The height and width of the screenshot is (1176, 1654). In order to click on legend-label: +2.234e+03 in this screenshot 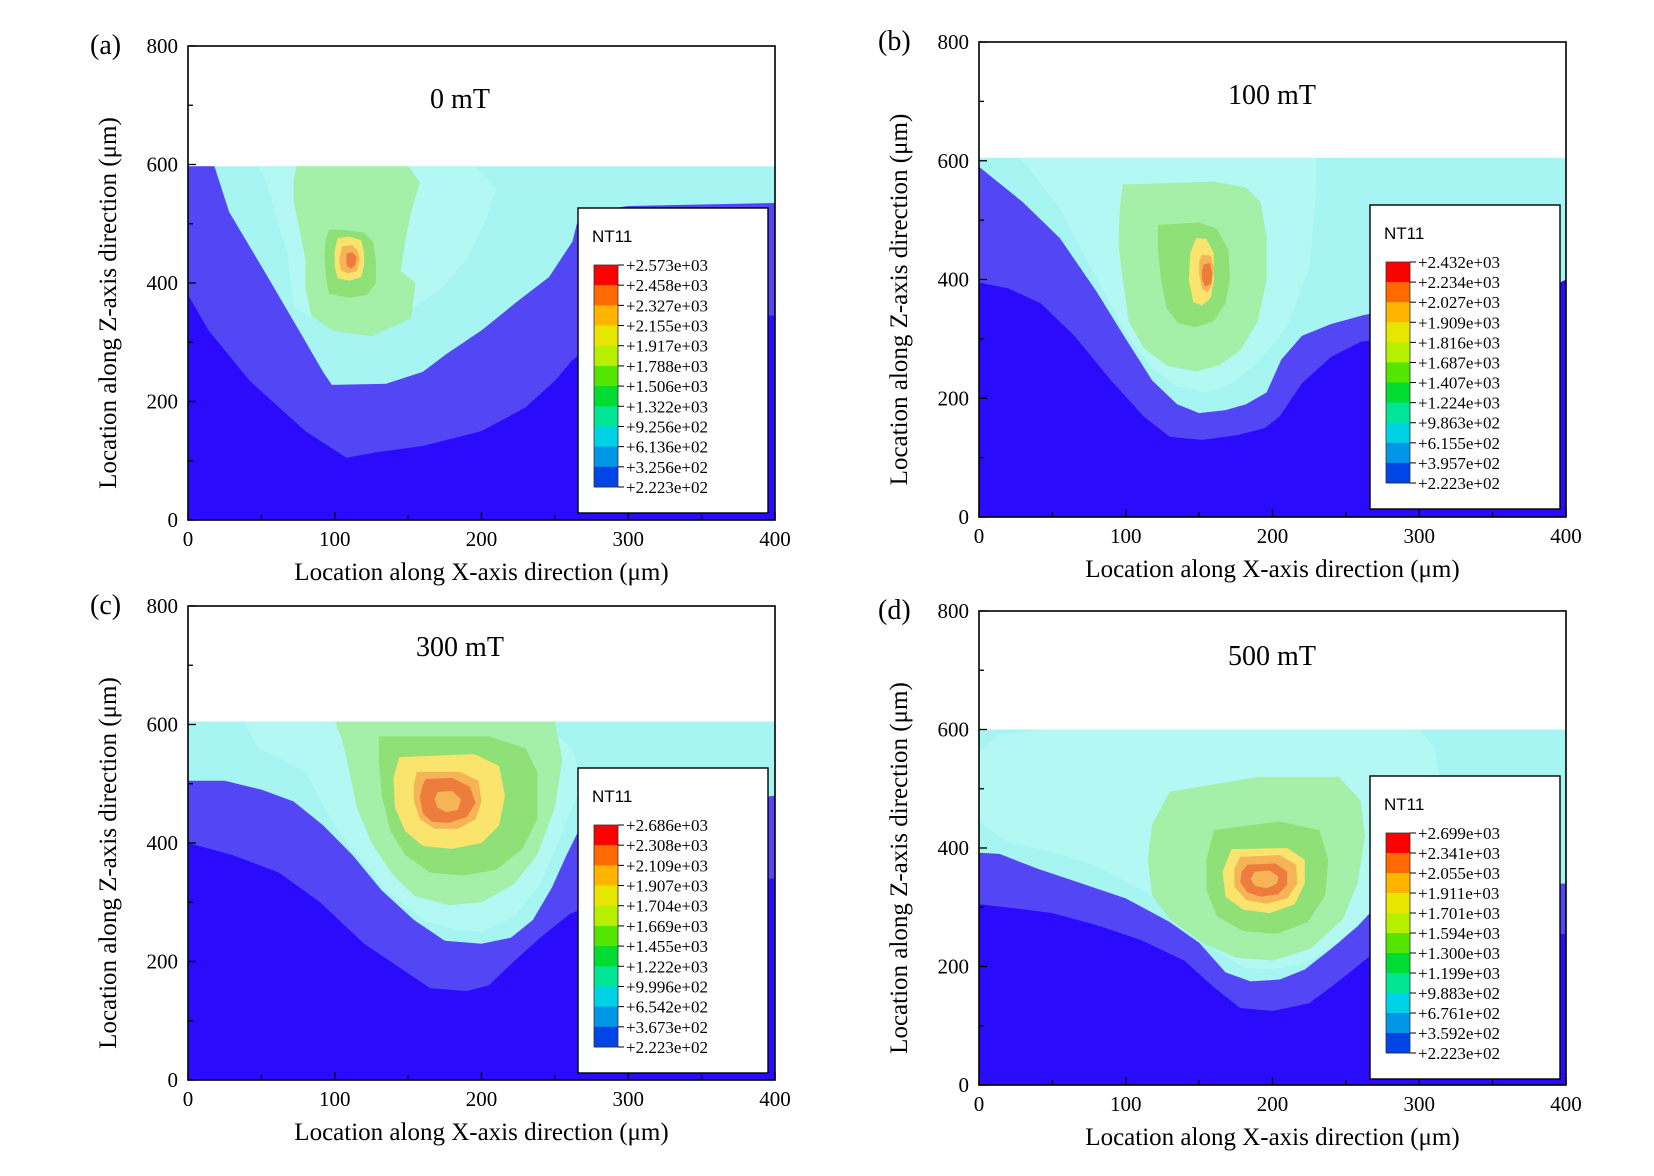, I will do `click(1459, 282)`.